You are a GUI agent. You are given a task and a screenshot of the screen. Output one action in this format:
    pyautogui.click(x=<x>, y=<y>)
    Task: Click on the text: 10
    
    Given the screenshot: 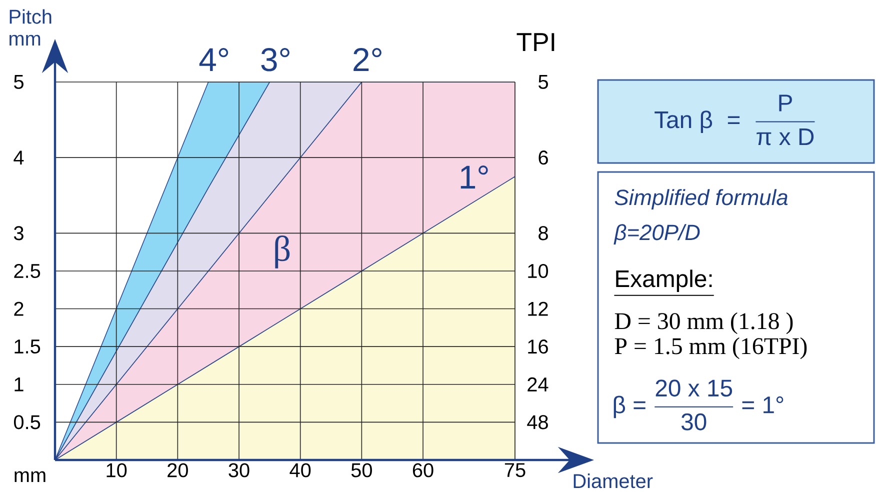 What is the action you would take?
    pyautogui.click(x=538, y=271)
    